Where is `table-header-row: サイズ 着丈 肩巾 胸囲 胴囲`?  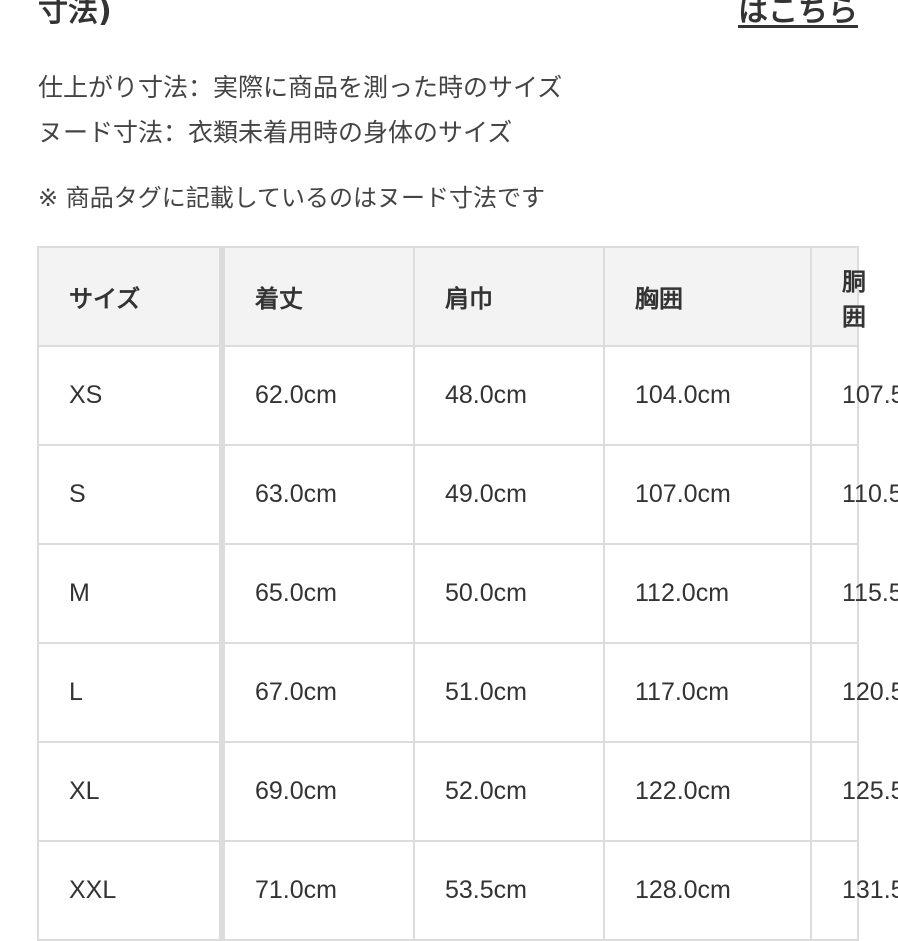 table-header-row: サイズ 着丈 肩巾 胸囲 胴囲 is located at coordinates (451, 296).